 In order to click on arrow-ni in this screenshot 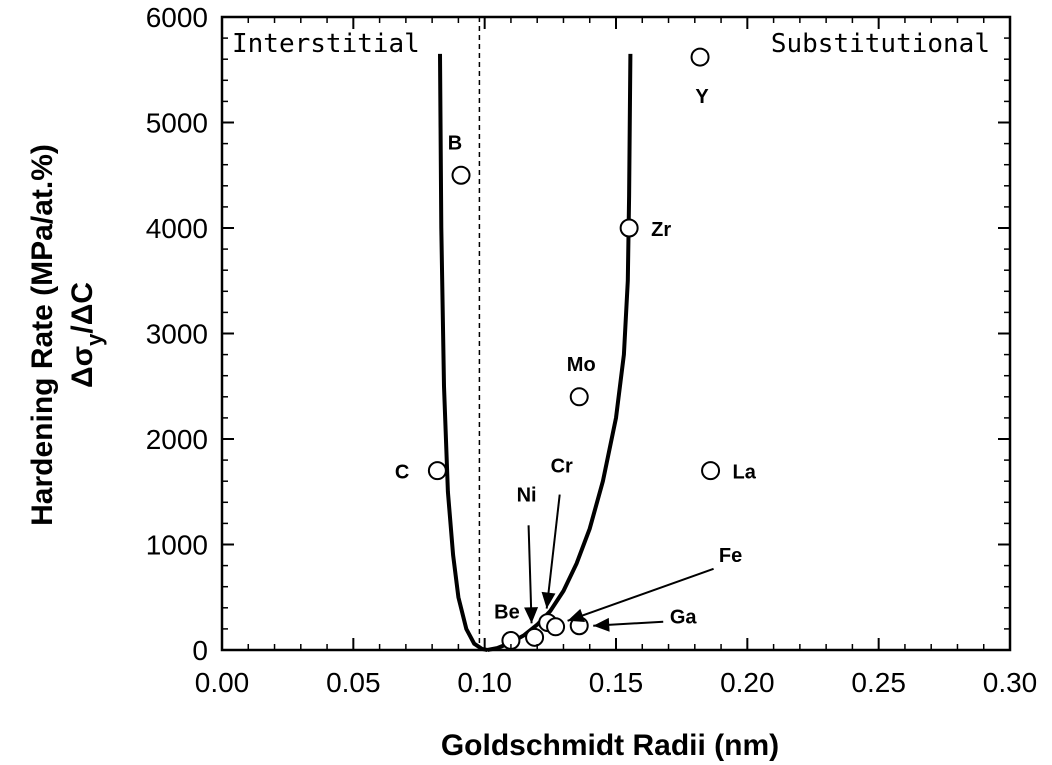, I will do `click(530, 574)`.